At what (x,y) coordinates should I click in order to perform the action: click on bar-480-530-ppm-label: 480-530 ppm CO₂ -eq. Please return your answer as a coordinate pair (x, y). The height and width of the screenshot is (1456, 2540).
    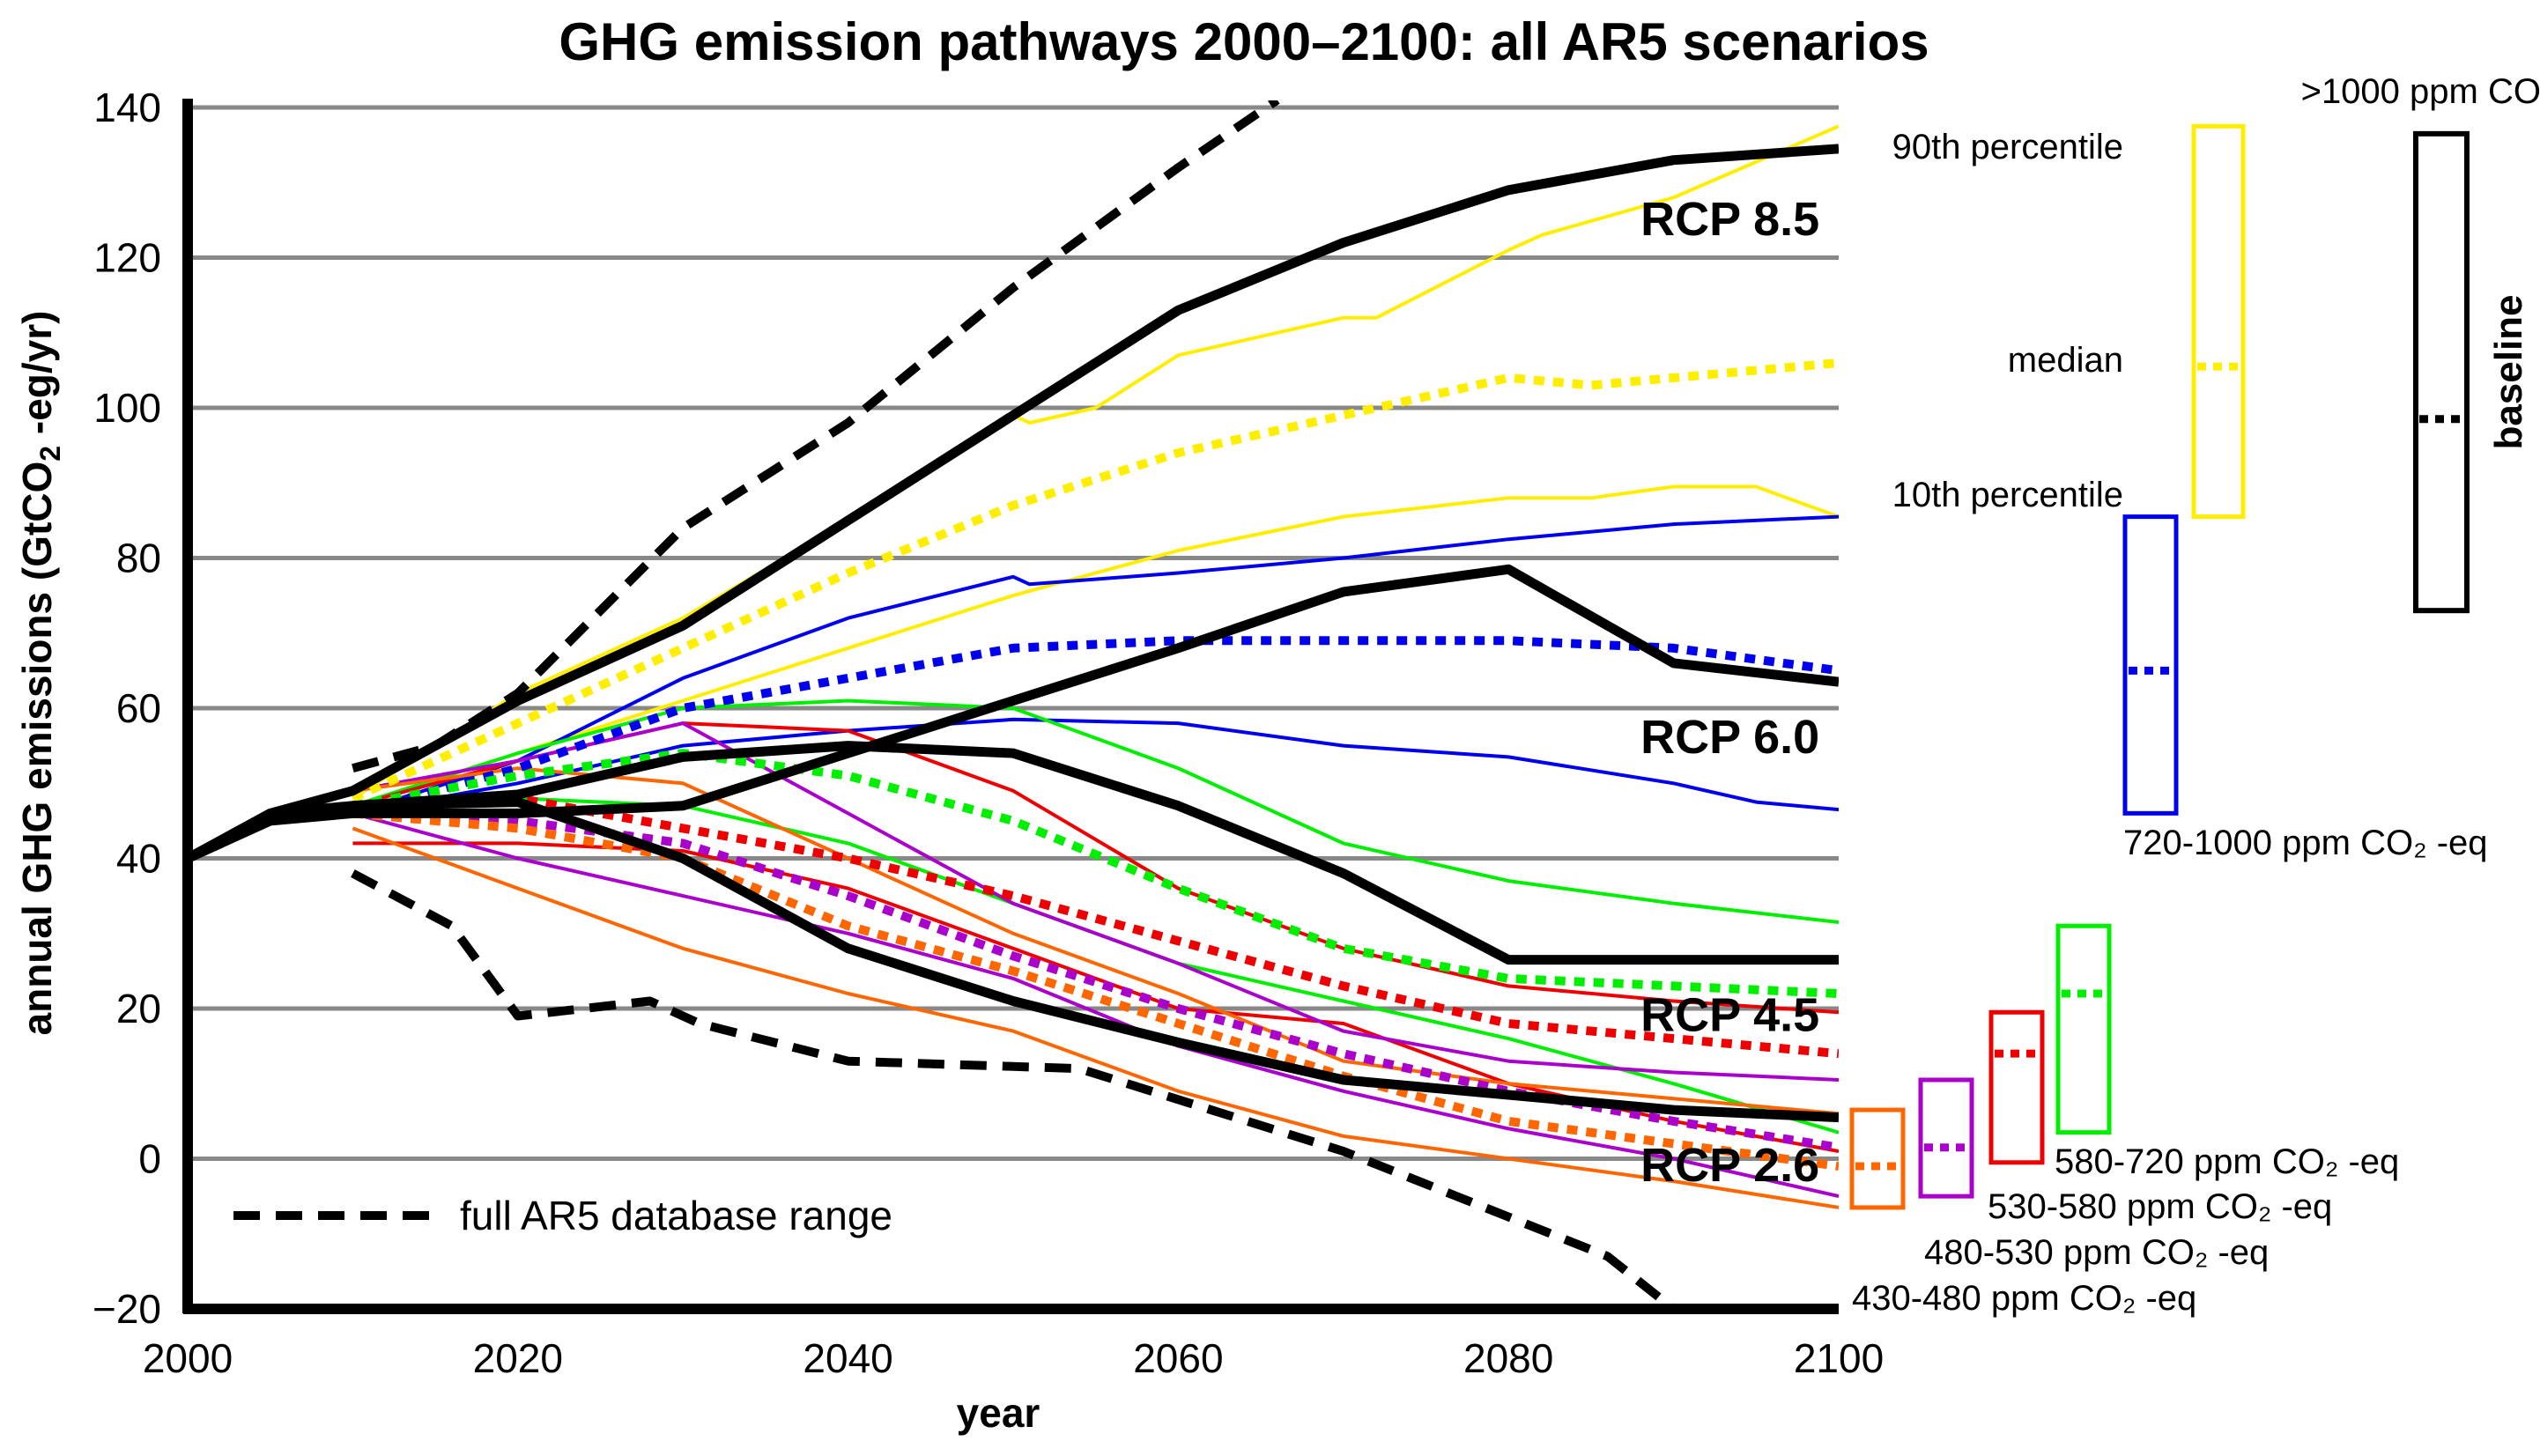
    Looking at the image, I should click on (2097, 1252).